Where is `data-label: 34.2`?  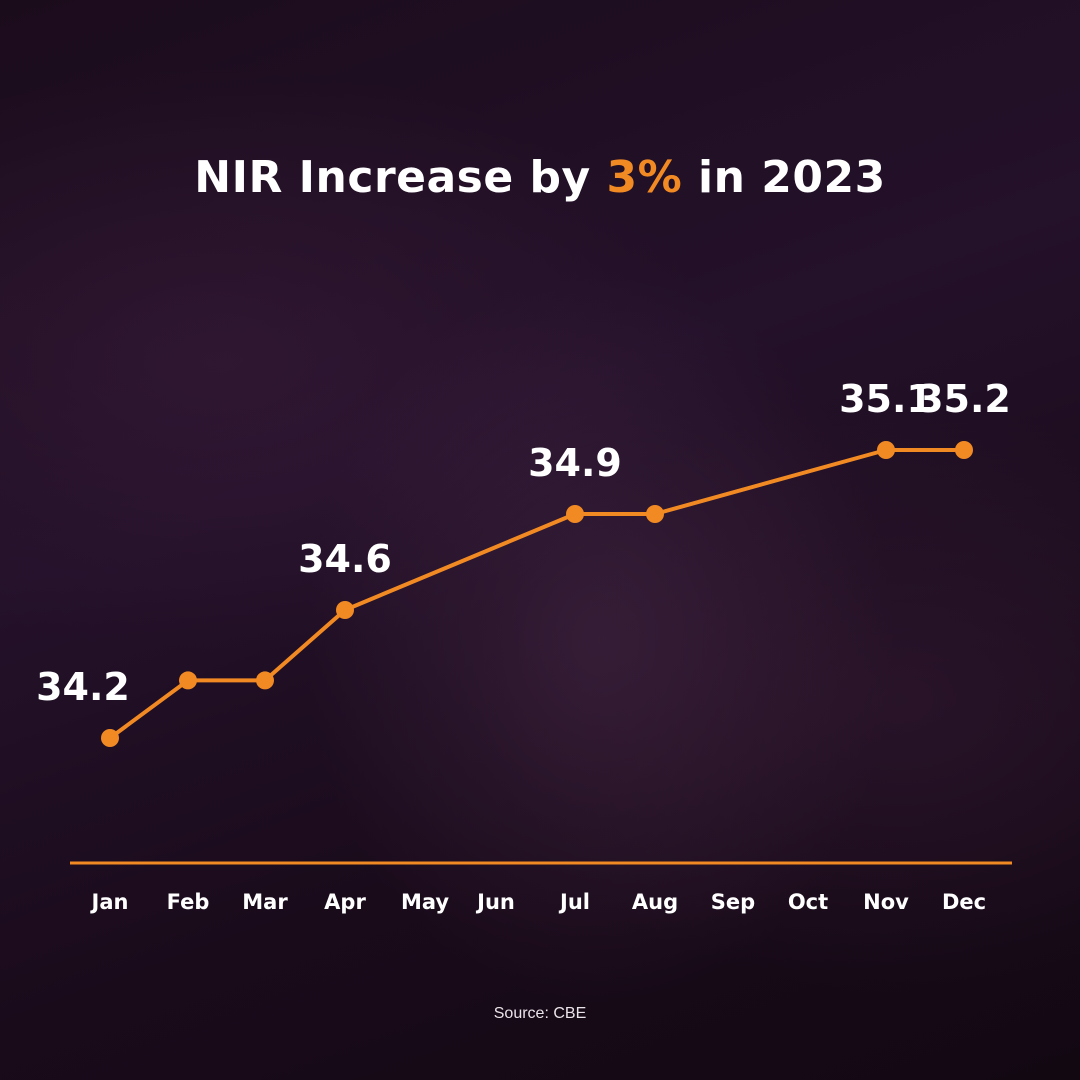 data-label: 34.2 is located at coordinates (83, 687).